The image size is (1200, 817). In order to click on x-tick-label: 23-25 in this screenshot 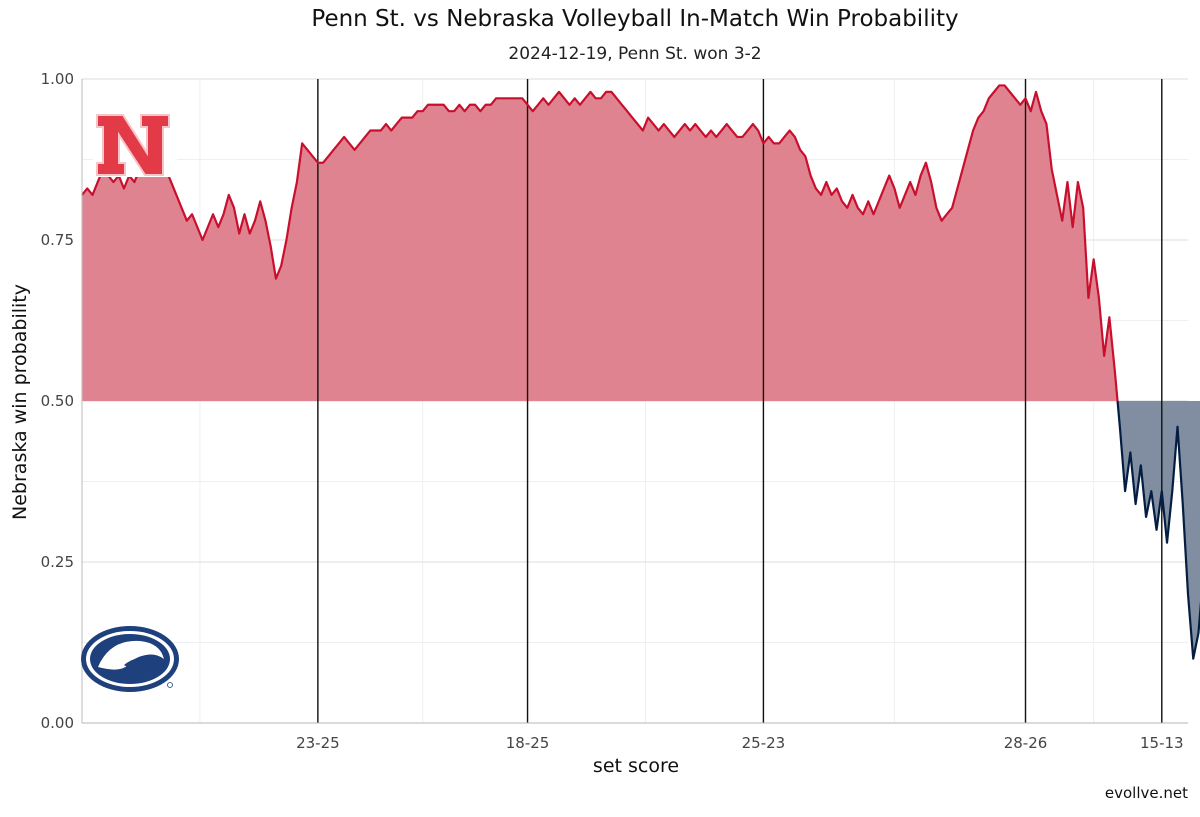, I will do `click(318, 743)`.